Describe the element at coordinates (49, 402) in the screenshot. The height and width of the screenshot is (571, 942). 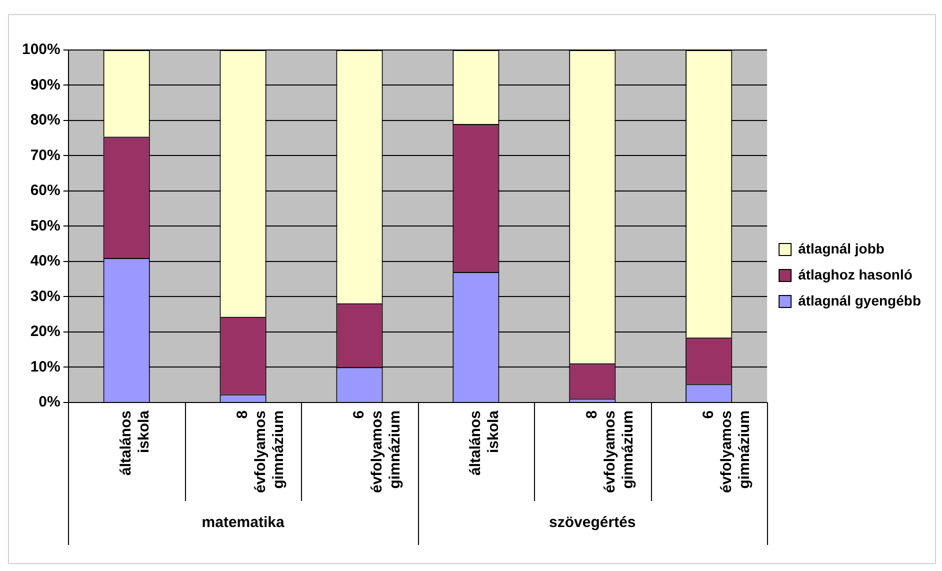
I see `y-tick-label: 0%` at that location.